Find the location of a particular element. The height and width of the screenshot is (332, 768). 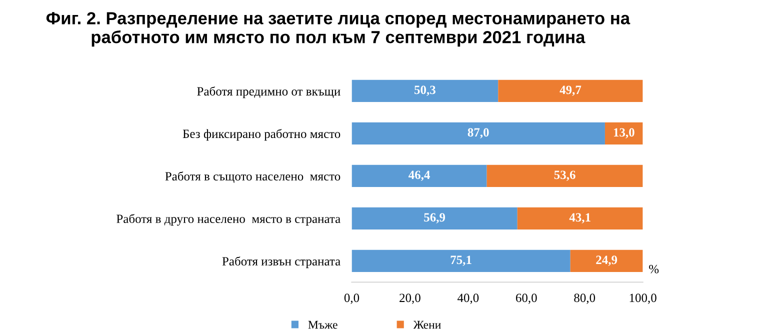

x-tick-label: 100,0 is located at coordinates (643, 299).